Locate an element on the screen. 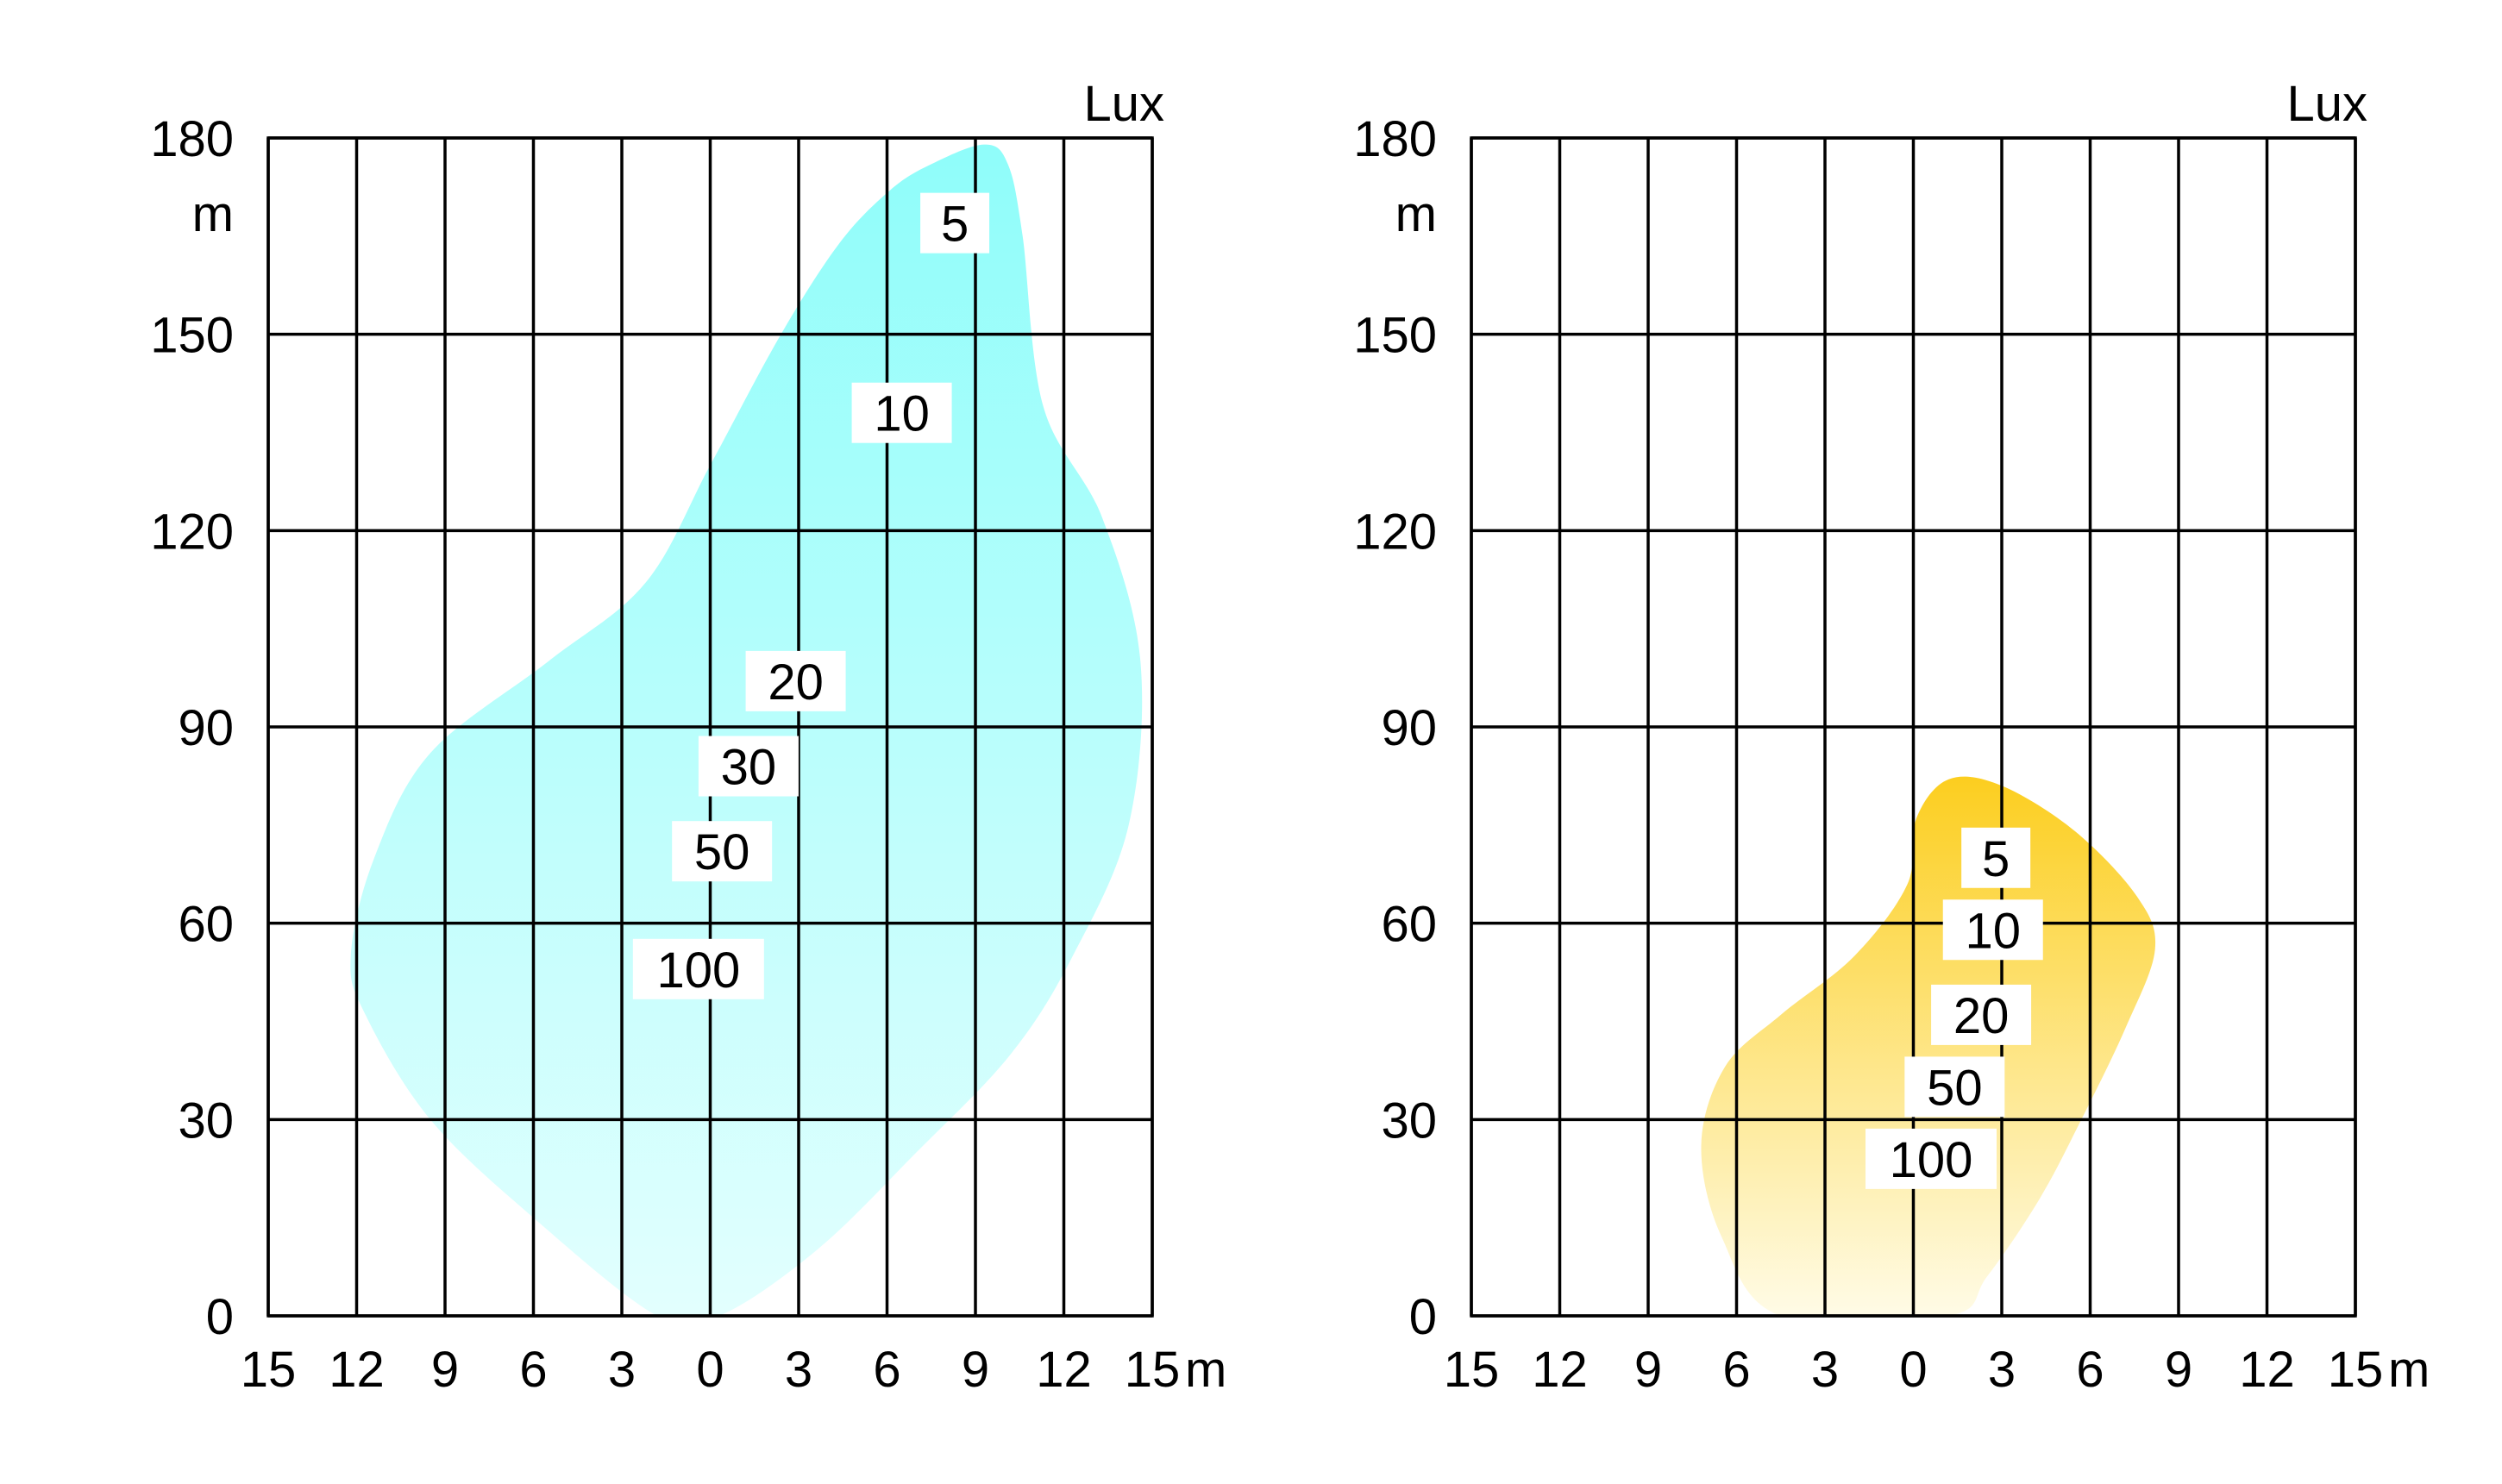 The image size is (2502, 1484). right-x-axis-unit: m is located at coordinates (2409, 1370).